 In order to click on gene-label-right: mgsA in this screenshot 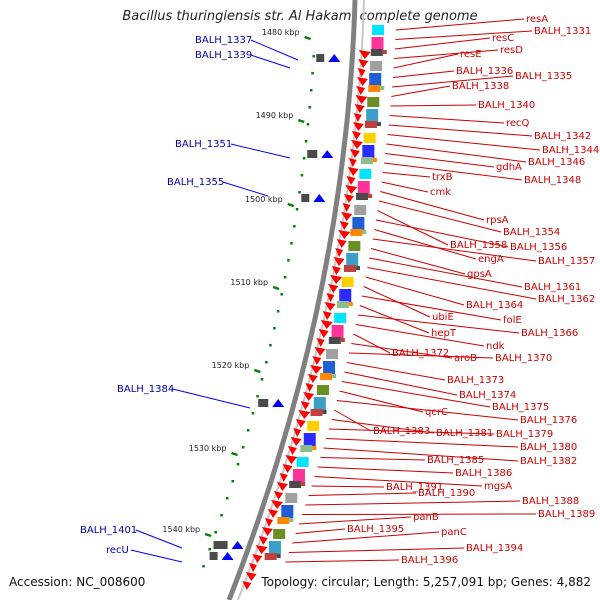, I will do `click(498, 486)`.